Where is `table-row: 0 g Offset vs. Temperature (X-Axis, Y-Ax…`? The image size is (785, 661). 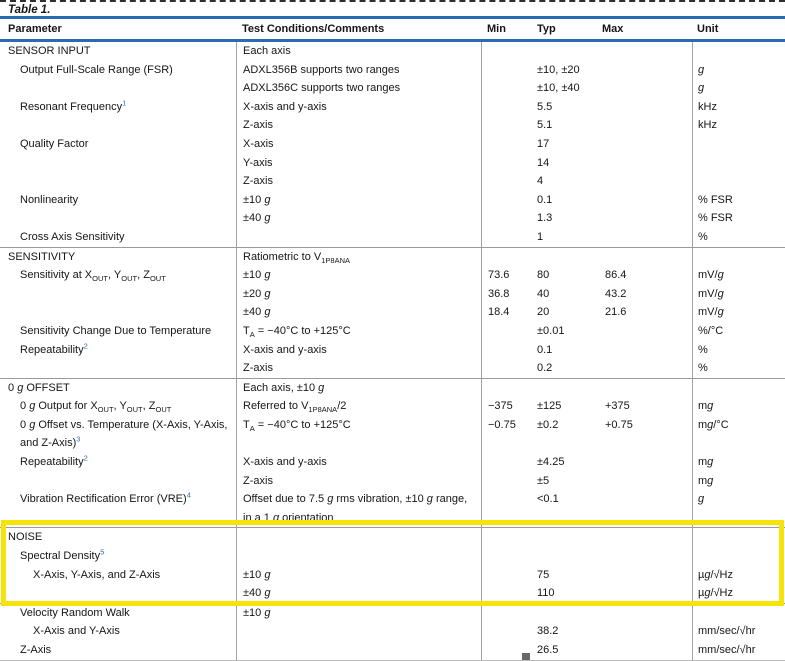 table-row: 0 g Offset vs. Temperature (X-Axis, Y-Ax… is located at coordinates (392, 434).